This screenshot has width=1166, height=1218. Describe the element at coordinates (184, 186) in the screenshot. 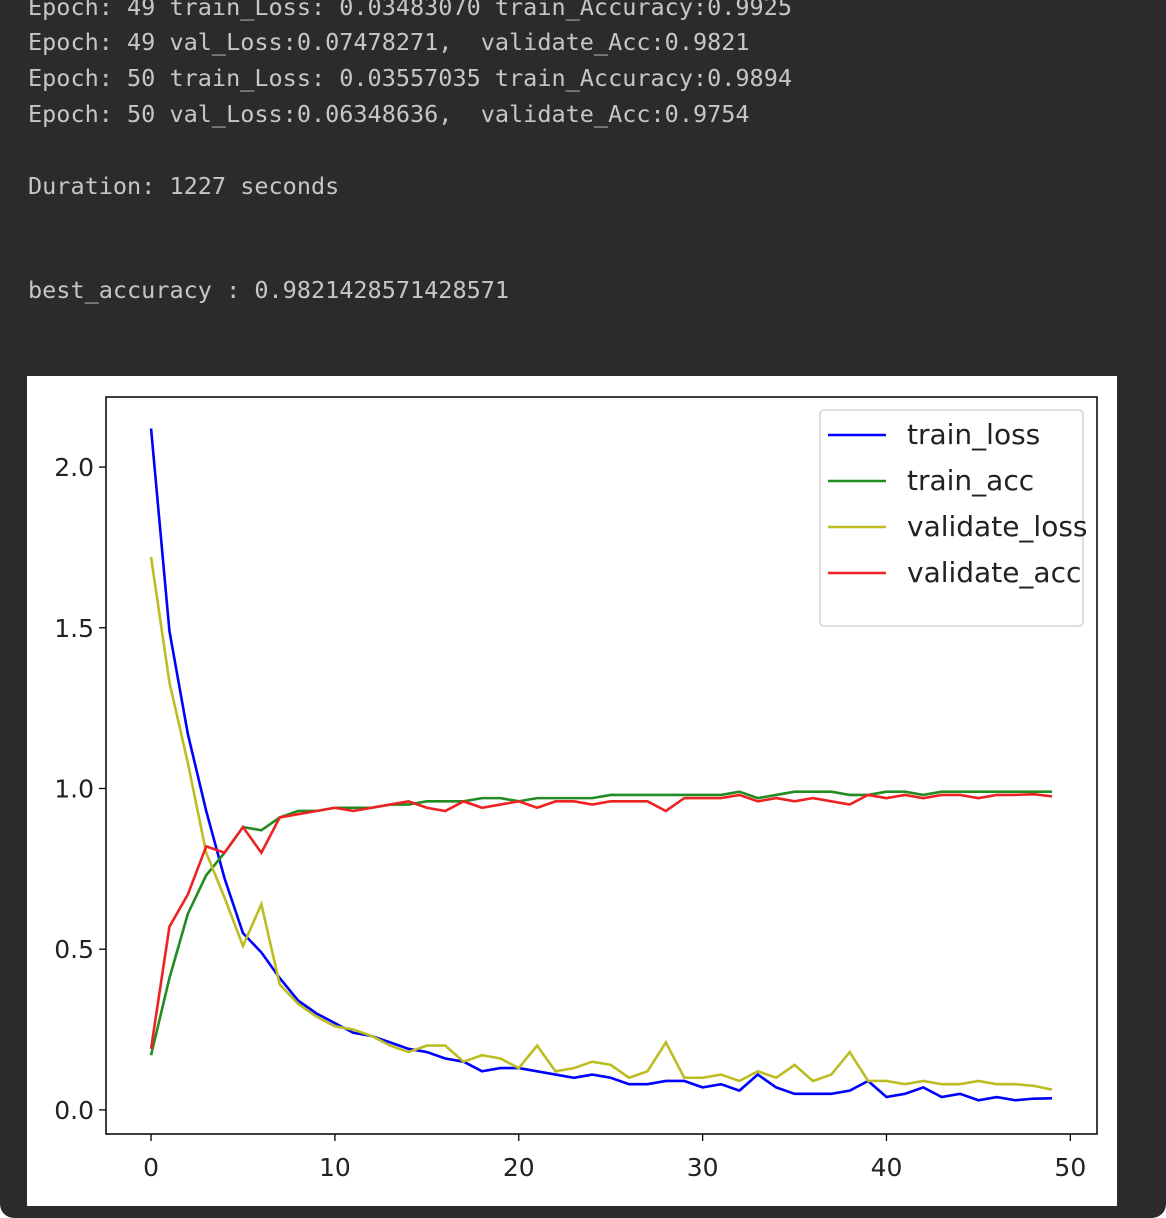

I see `console-line: Duration: 1227 seconds` at that location.